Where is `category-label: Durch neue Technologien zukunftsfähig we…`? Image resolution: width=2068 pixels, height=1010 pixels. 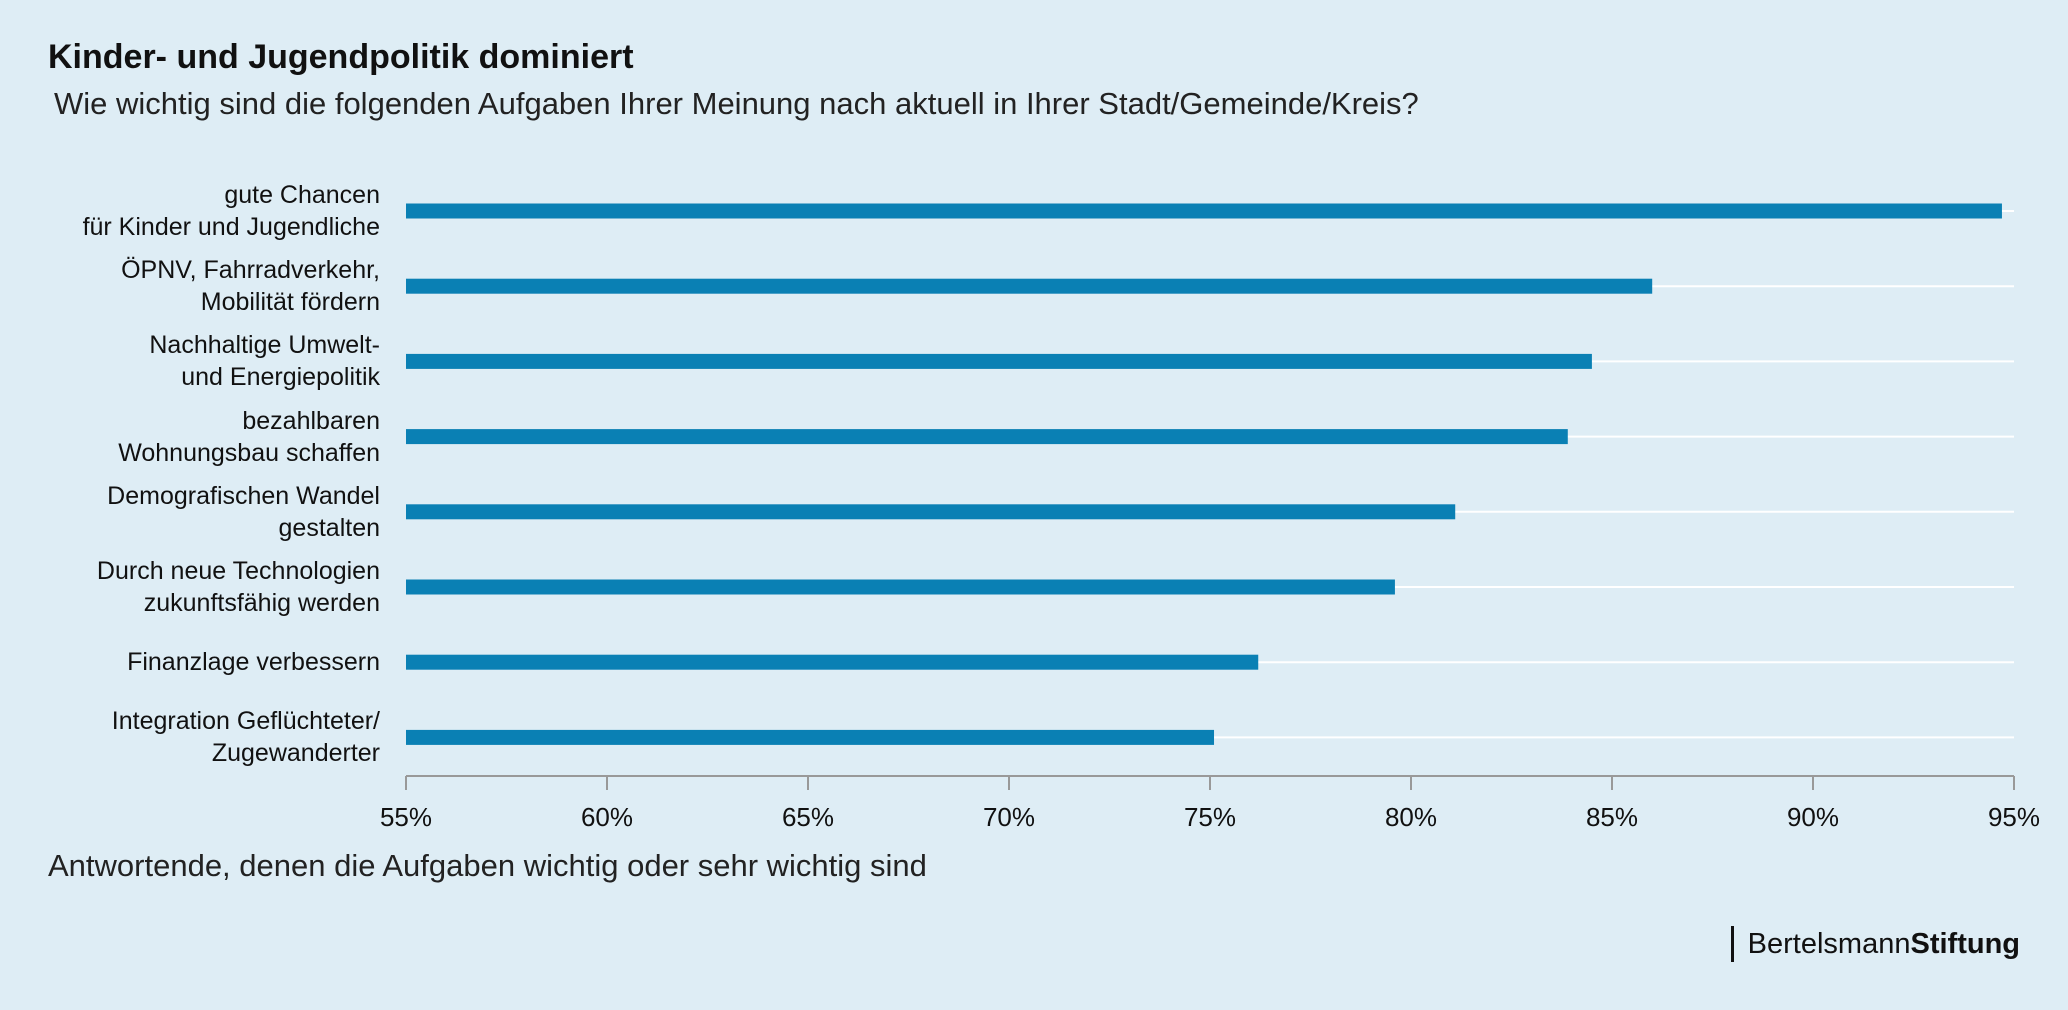
category-label: Durch neue Technologien zukunftsfähig we… is located at coordinates (238, 587).